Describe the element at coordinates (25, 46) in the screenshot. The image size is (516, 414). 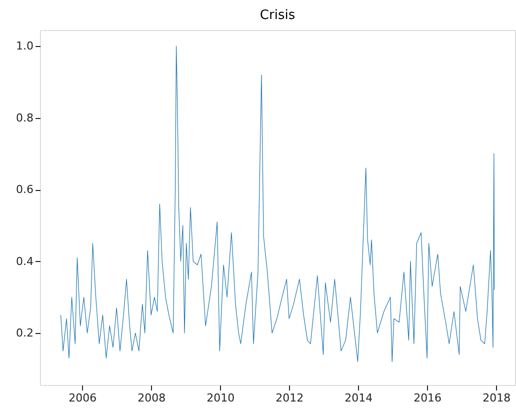
I see `y-tick-label: 1.0` at that location.